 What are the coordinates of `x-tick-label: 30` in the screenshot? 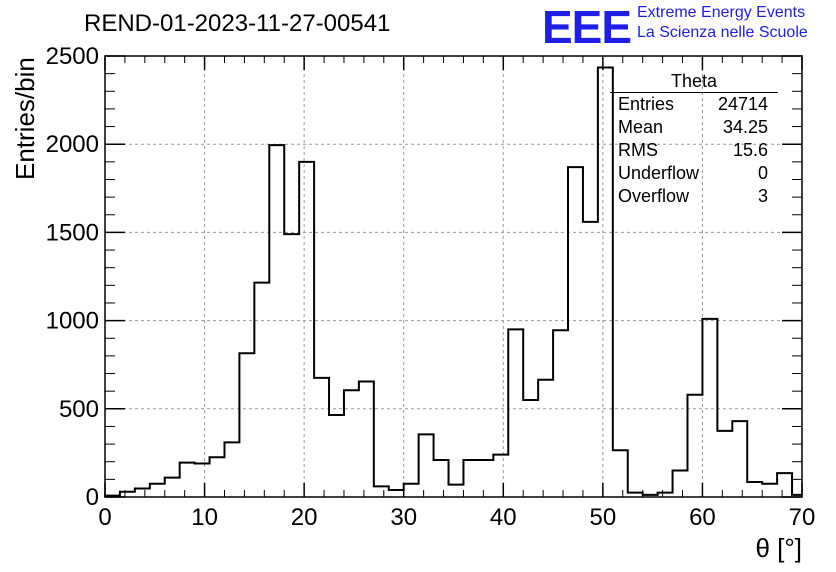 It's located at (403, 517).